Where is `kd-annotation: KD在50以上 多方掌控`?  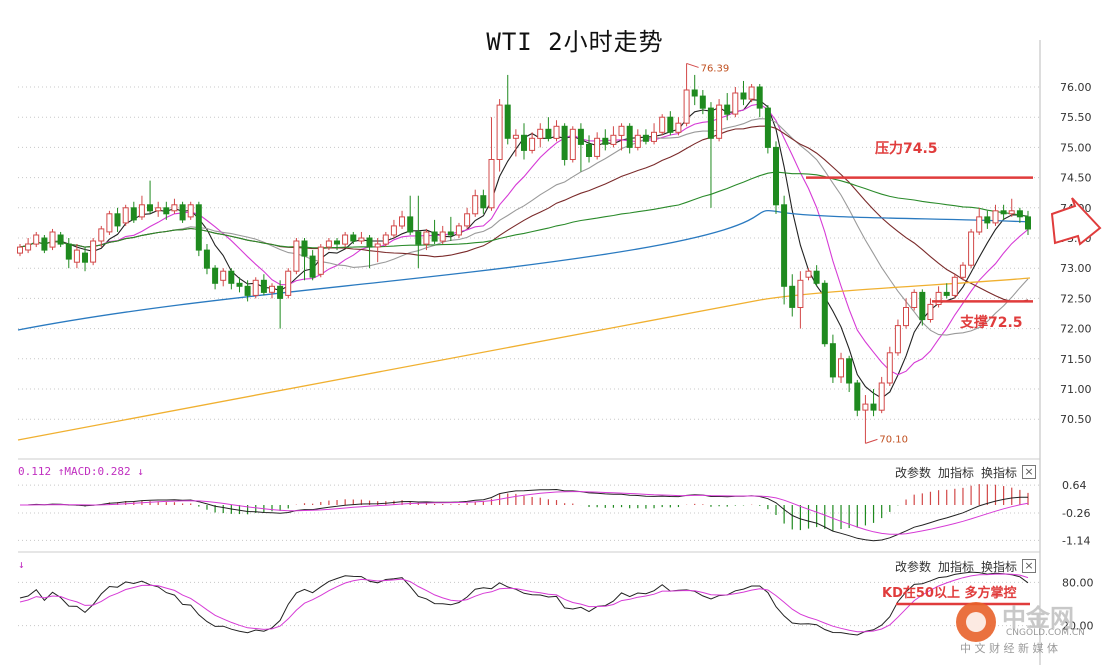
kd-annotation: KD在50以上 多方掌控 is located at coordinates (949, 593).